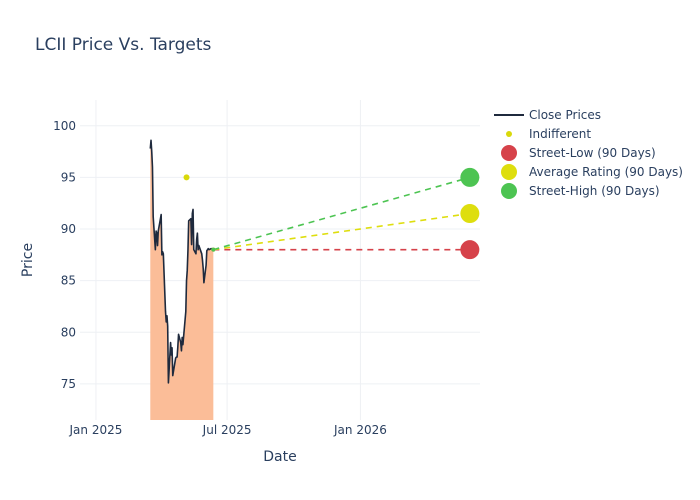  I want to click on close-price-line, so click(181, 261).